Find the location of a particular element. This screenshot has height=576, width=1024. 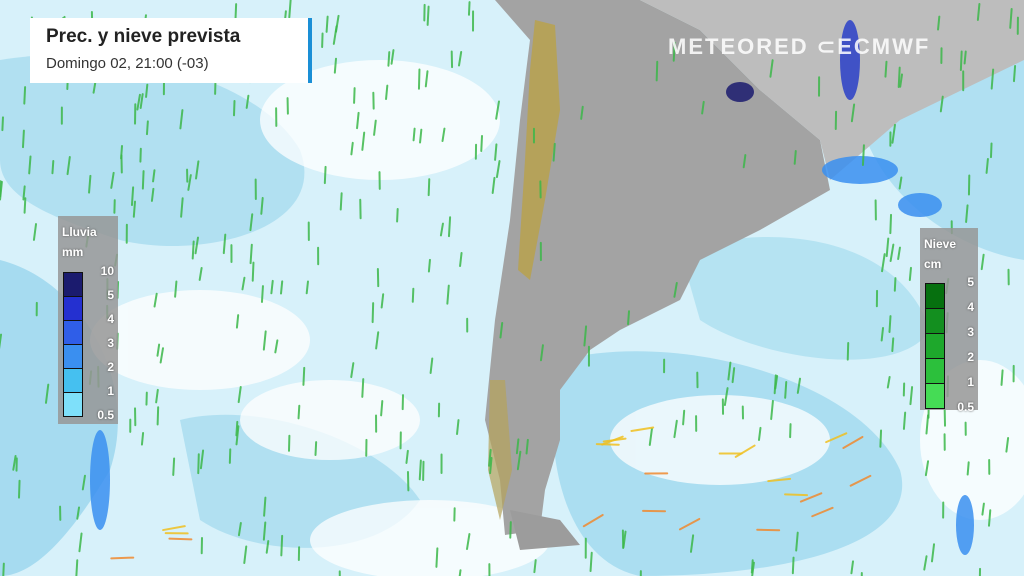

rain_legend-tick: 3 is located at coordinates (110, 343).